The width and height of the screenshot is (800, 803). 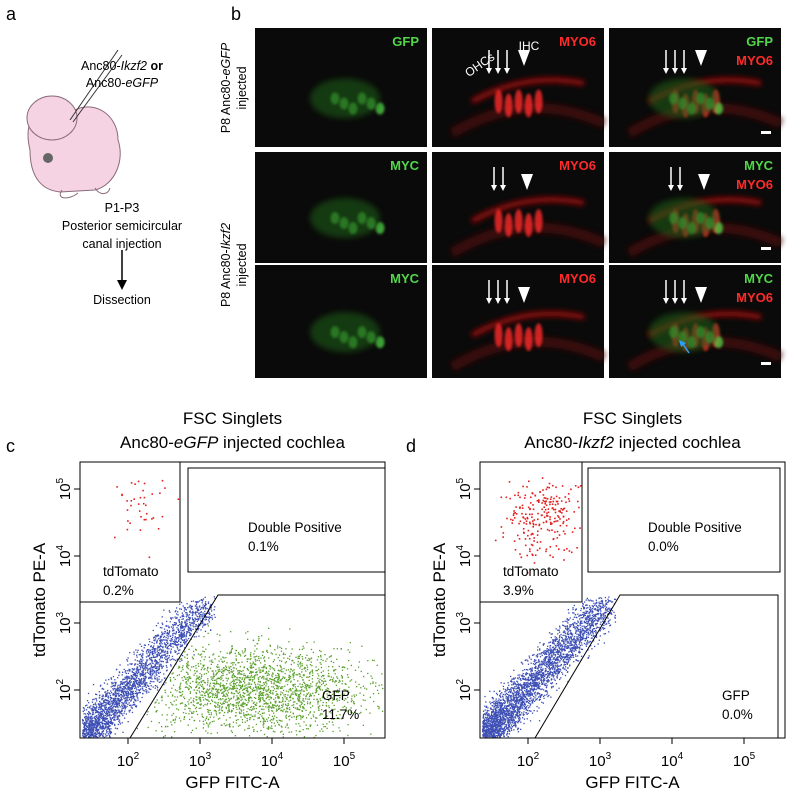 What do you see at coordinates (766, 363) in the screenshot?
I see `scale-bar` at bounding box center [766, 363].